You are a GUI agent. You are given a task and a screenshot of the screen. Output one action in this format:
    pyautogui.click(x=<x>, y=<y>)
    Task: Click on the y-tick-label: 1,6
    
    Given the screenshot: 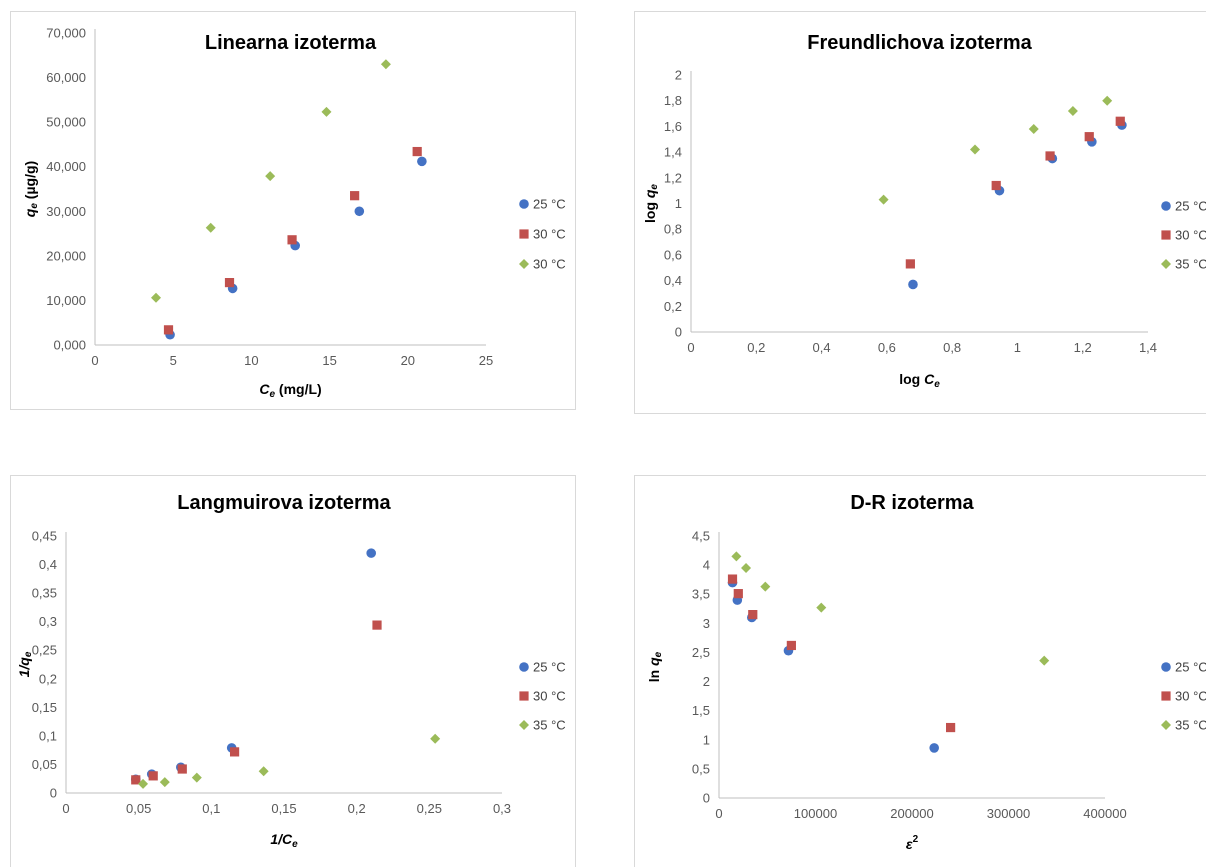 What is the action you would take?
    pyautogui.click(x=673, y=126)
    